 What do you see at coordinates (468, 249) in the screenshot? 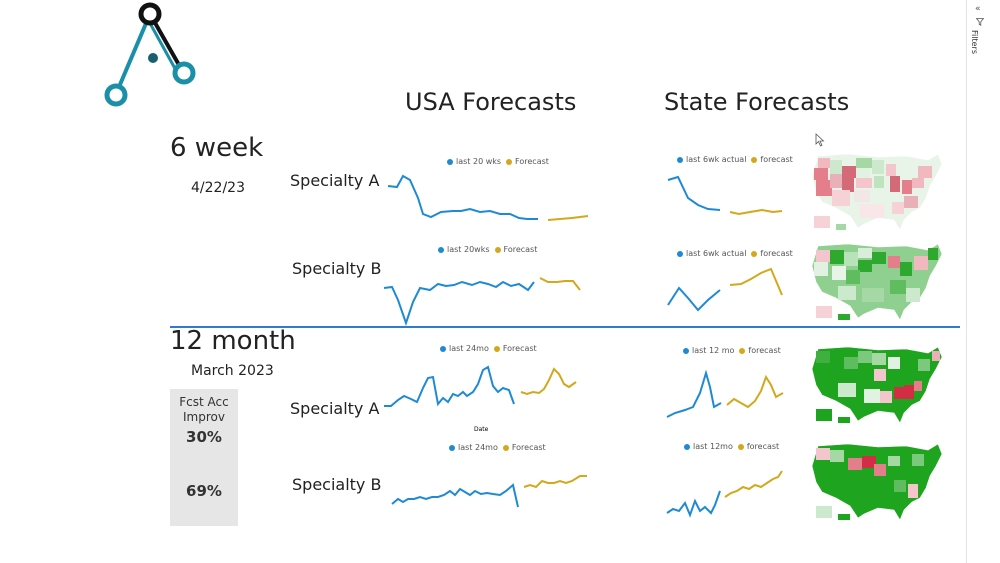
I see `actual-legend-label: last 20wks` at bounding box center [468, 249].